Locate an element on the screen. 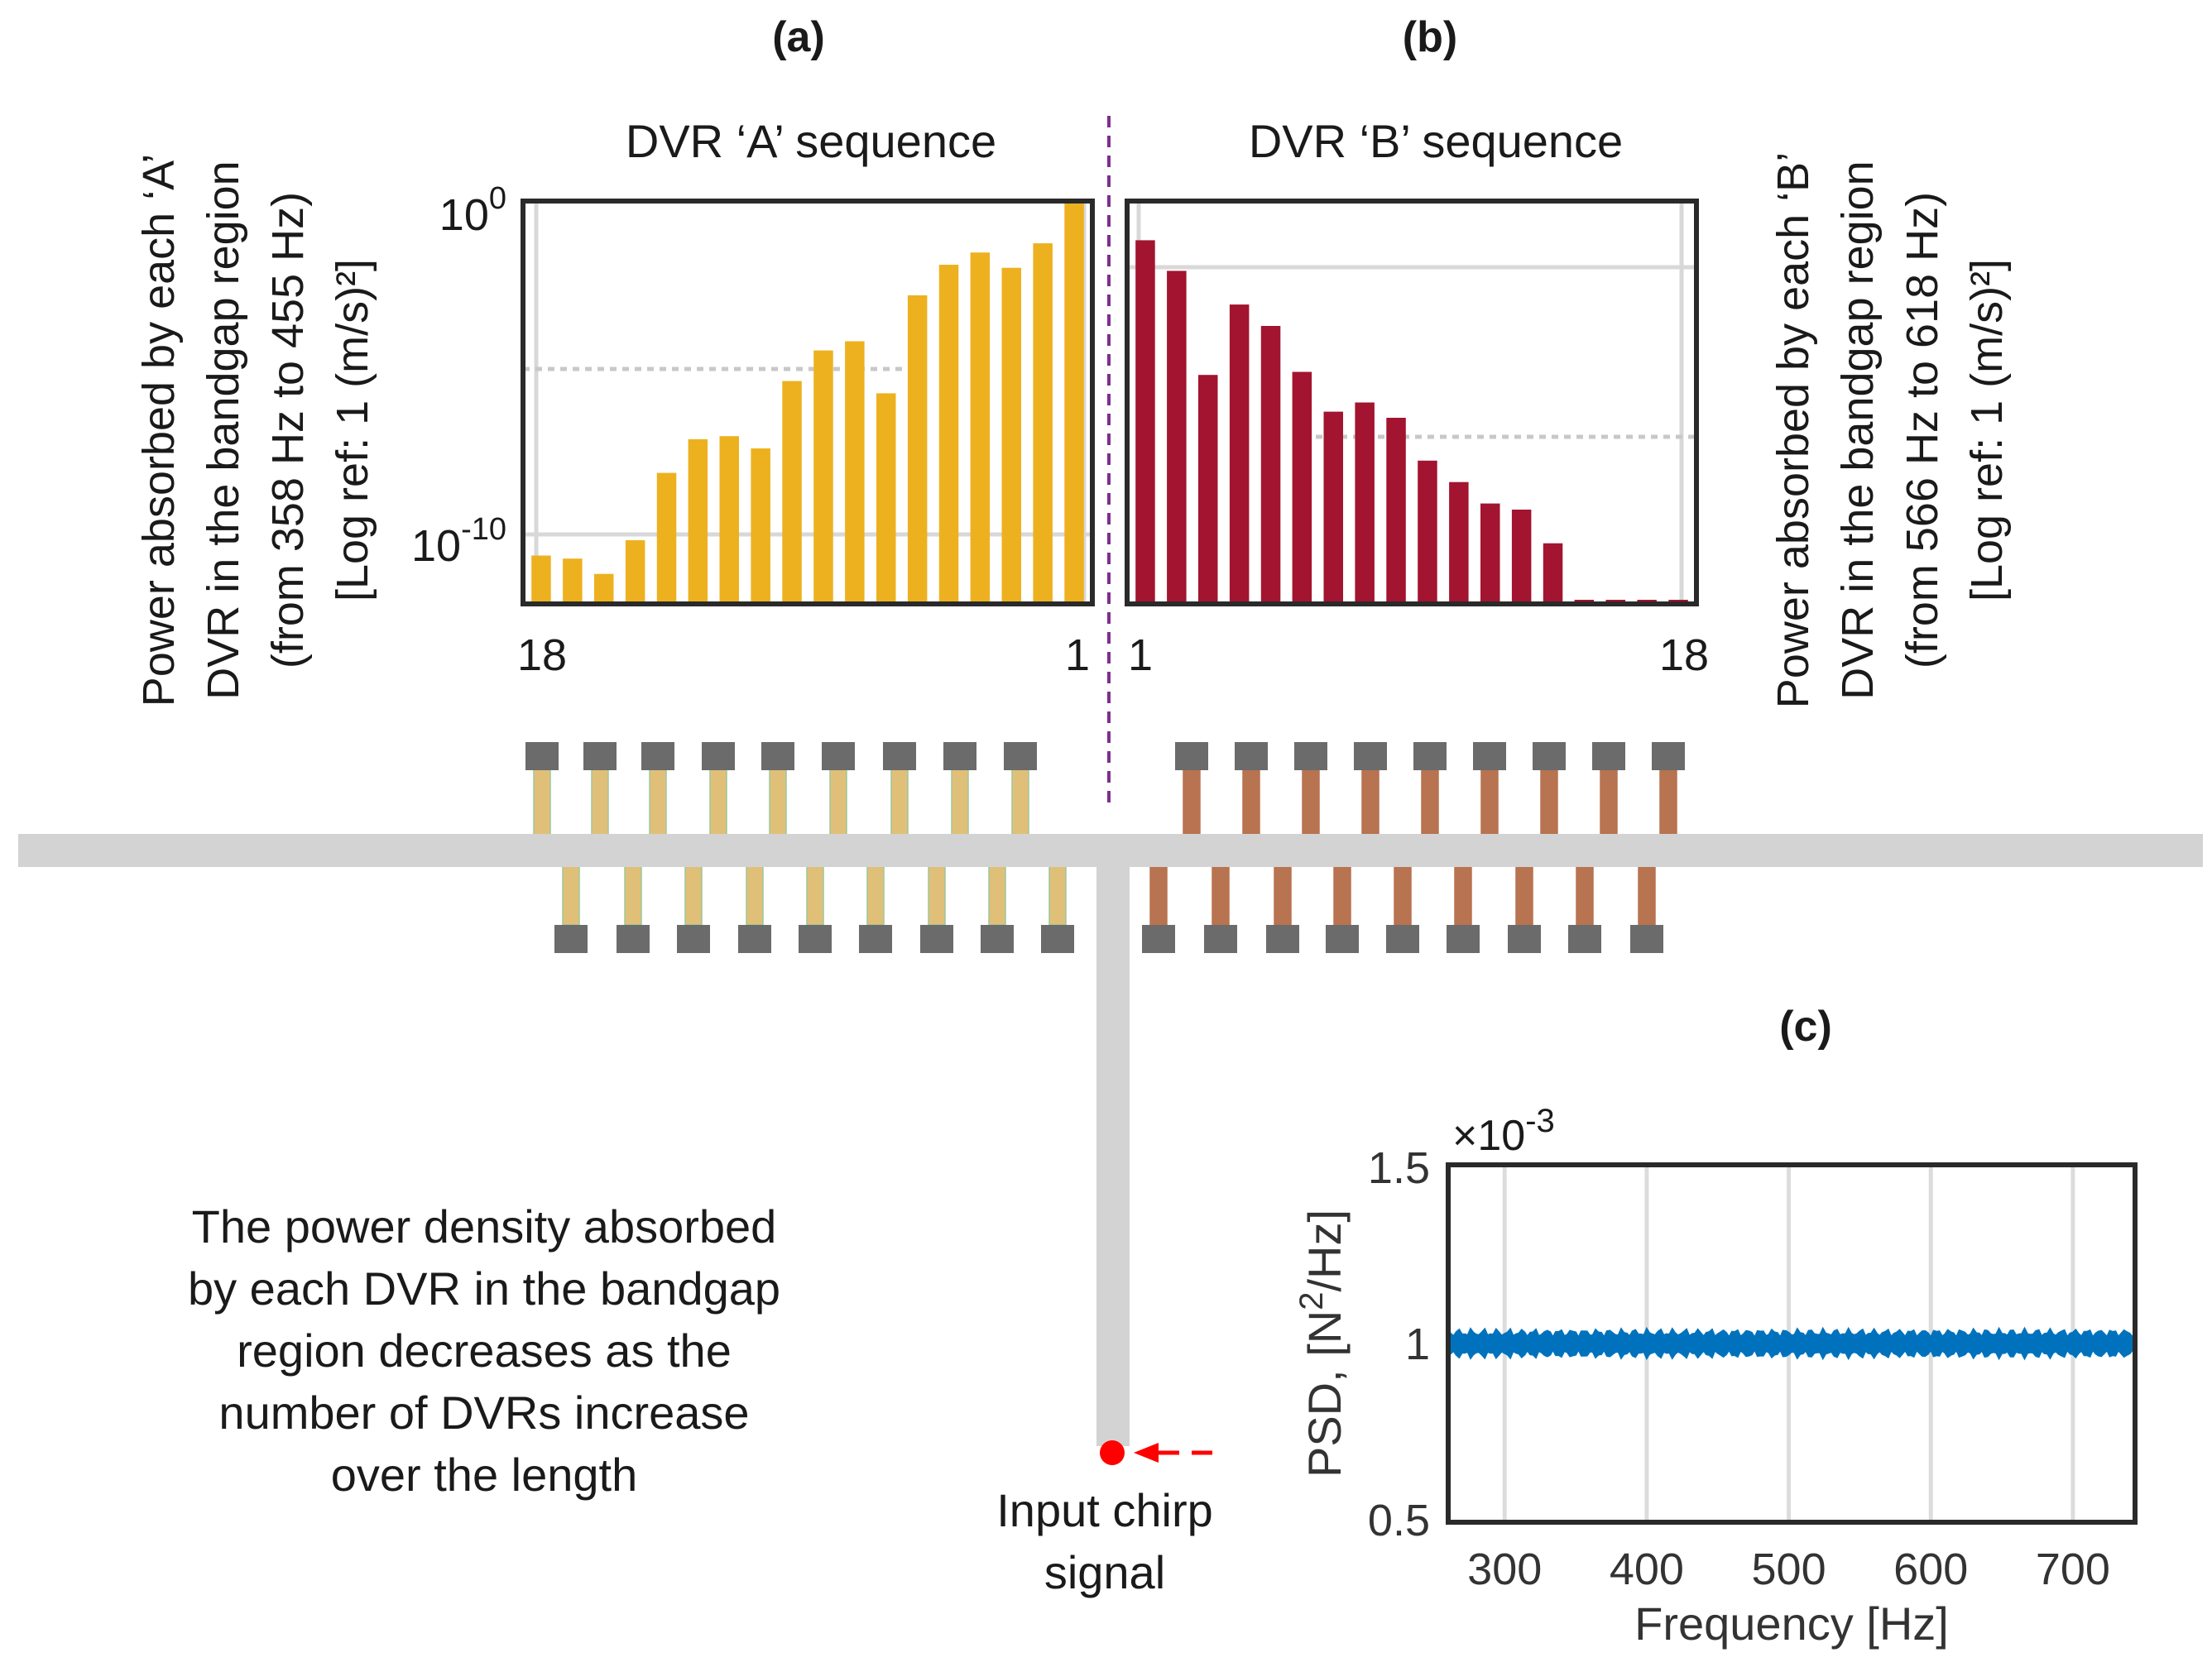 This screenshot has height=1667, width=2212. ylabel-b-line1: Power absorbed by each ‘B’ is located at coordinates (1793, 430).